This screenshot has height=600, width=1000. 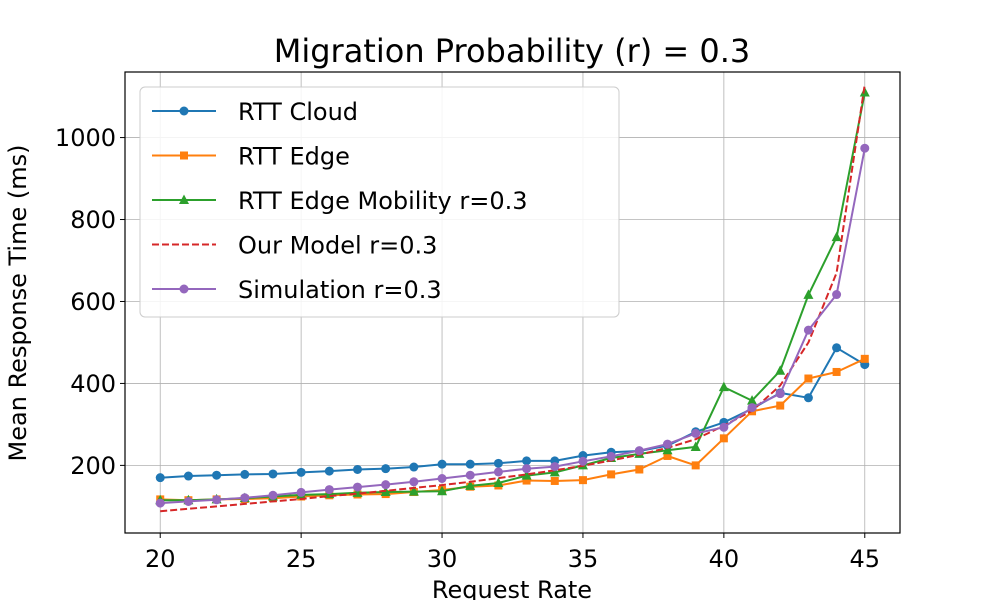 I want to click on y-tick-label: 800, so click(x=93, y=220).